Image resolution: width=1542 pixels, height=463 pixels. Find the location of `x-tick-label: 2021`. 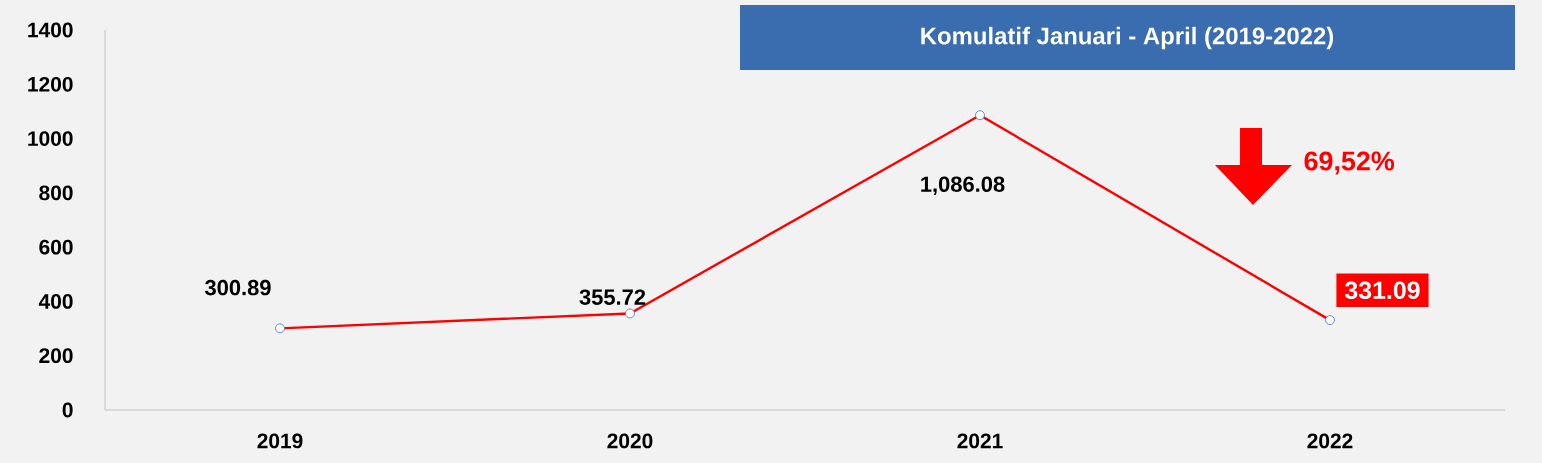

x-tick-label: 2021 is located at coordinates (980, 441).